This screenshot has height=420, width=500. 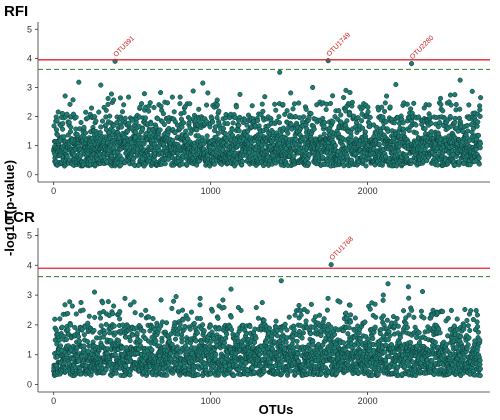 What do you see at coordinates (29, 58) in the screenshot?
I see `y-tick-label-rfi: 4` at bounding box center [29, 58].